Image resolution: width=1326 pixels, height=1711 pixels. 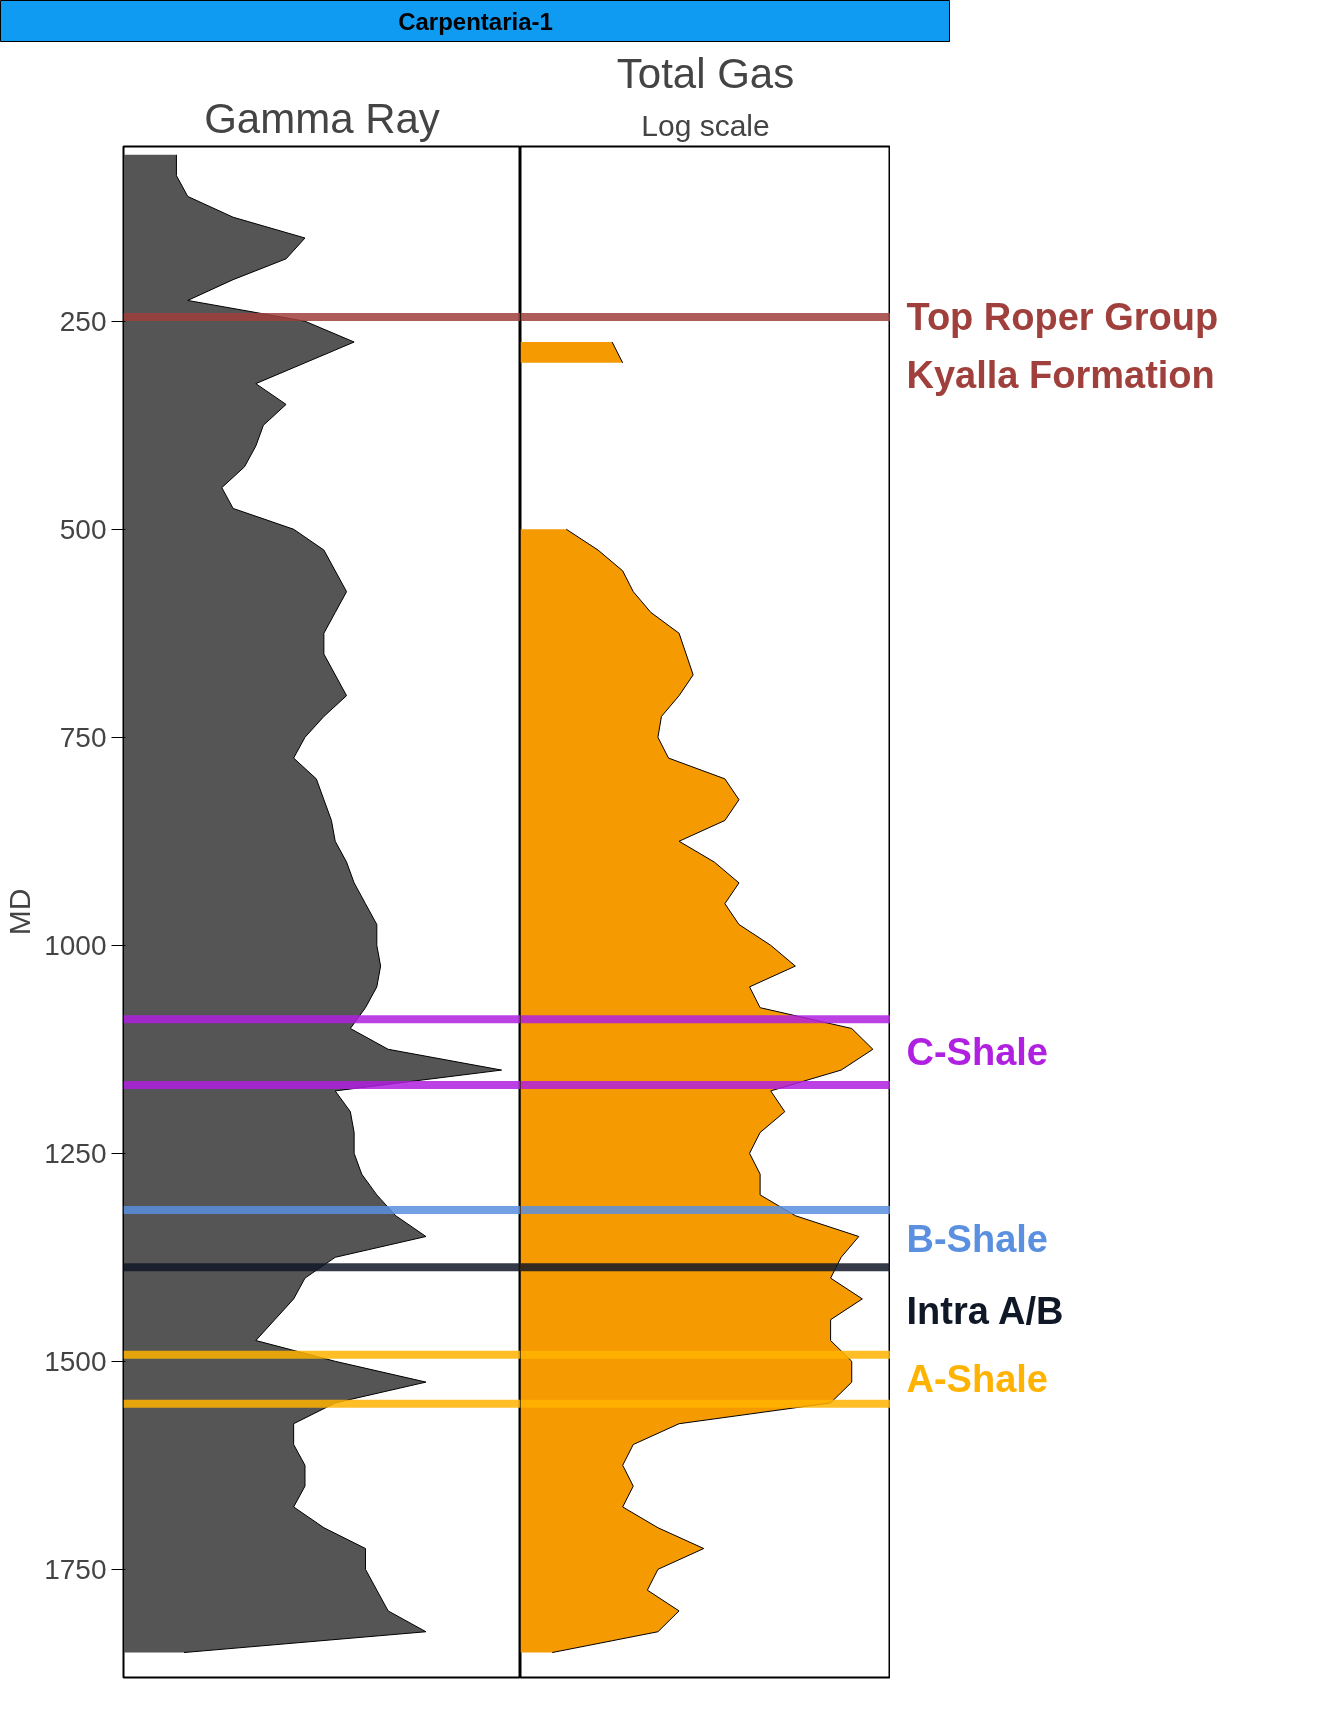 What do you see at coordinates (20, 912) in the screenshot?
I see `y-axis-title: MD` at bounding box center [20, 912].